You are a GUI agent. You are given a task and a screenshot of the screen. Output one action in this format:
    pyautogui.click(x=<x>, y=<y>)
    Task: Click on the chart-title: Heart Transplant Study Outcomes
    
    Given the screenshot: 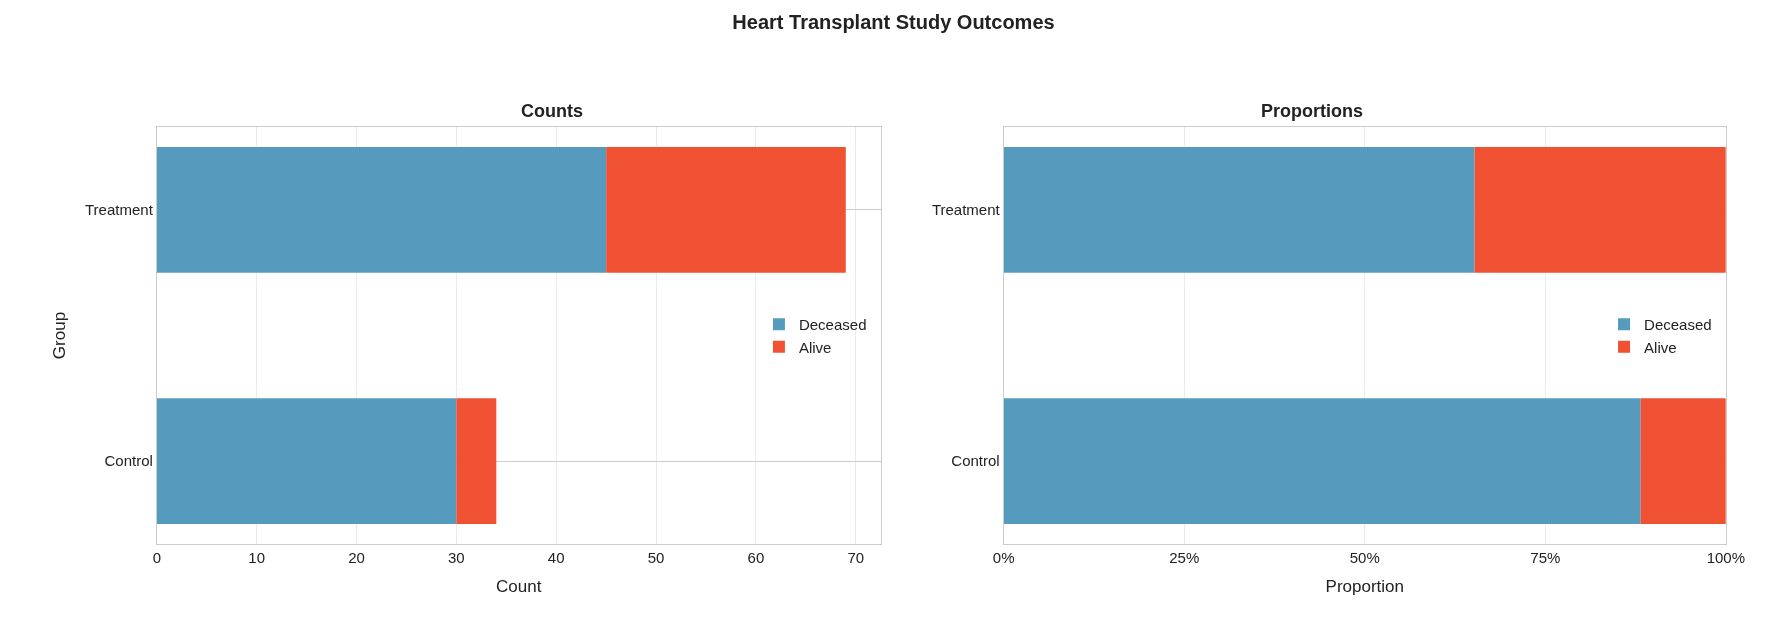 What is the action you would take?
    pyautogui.click(x=893, y=22)
    